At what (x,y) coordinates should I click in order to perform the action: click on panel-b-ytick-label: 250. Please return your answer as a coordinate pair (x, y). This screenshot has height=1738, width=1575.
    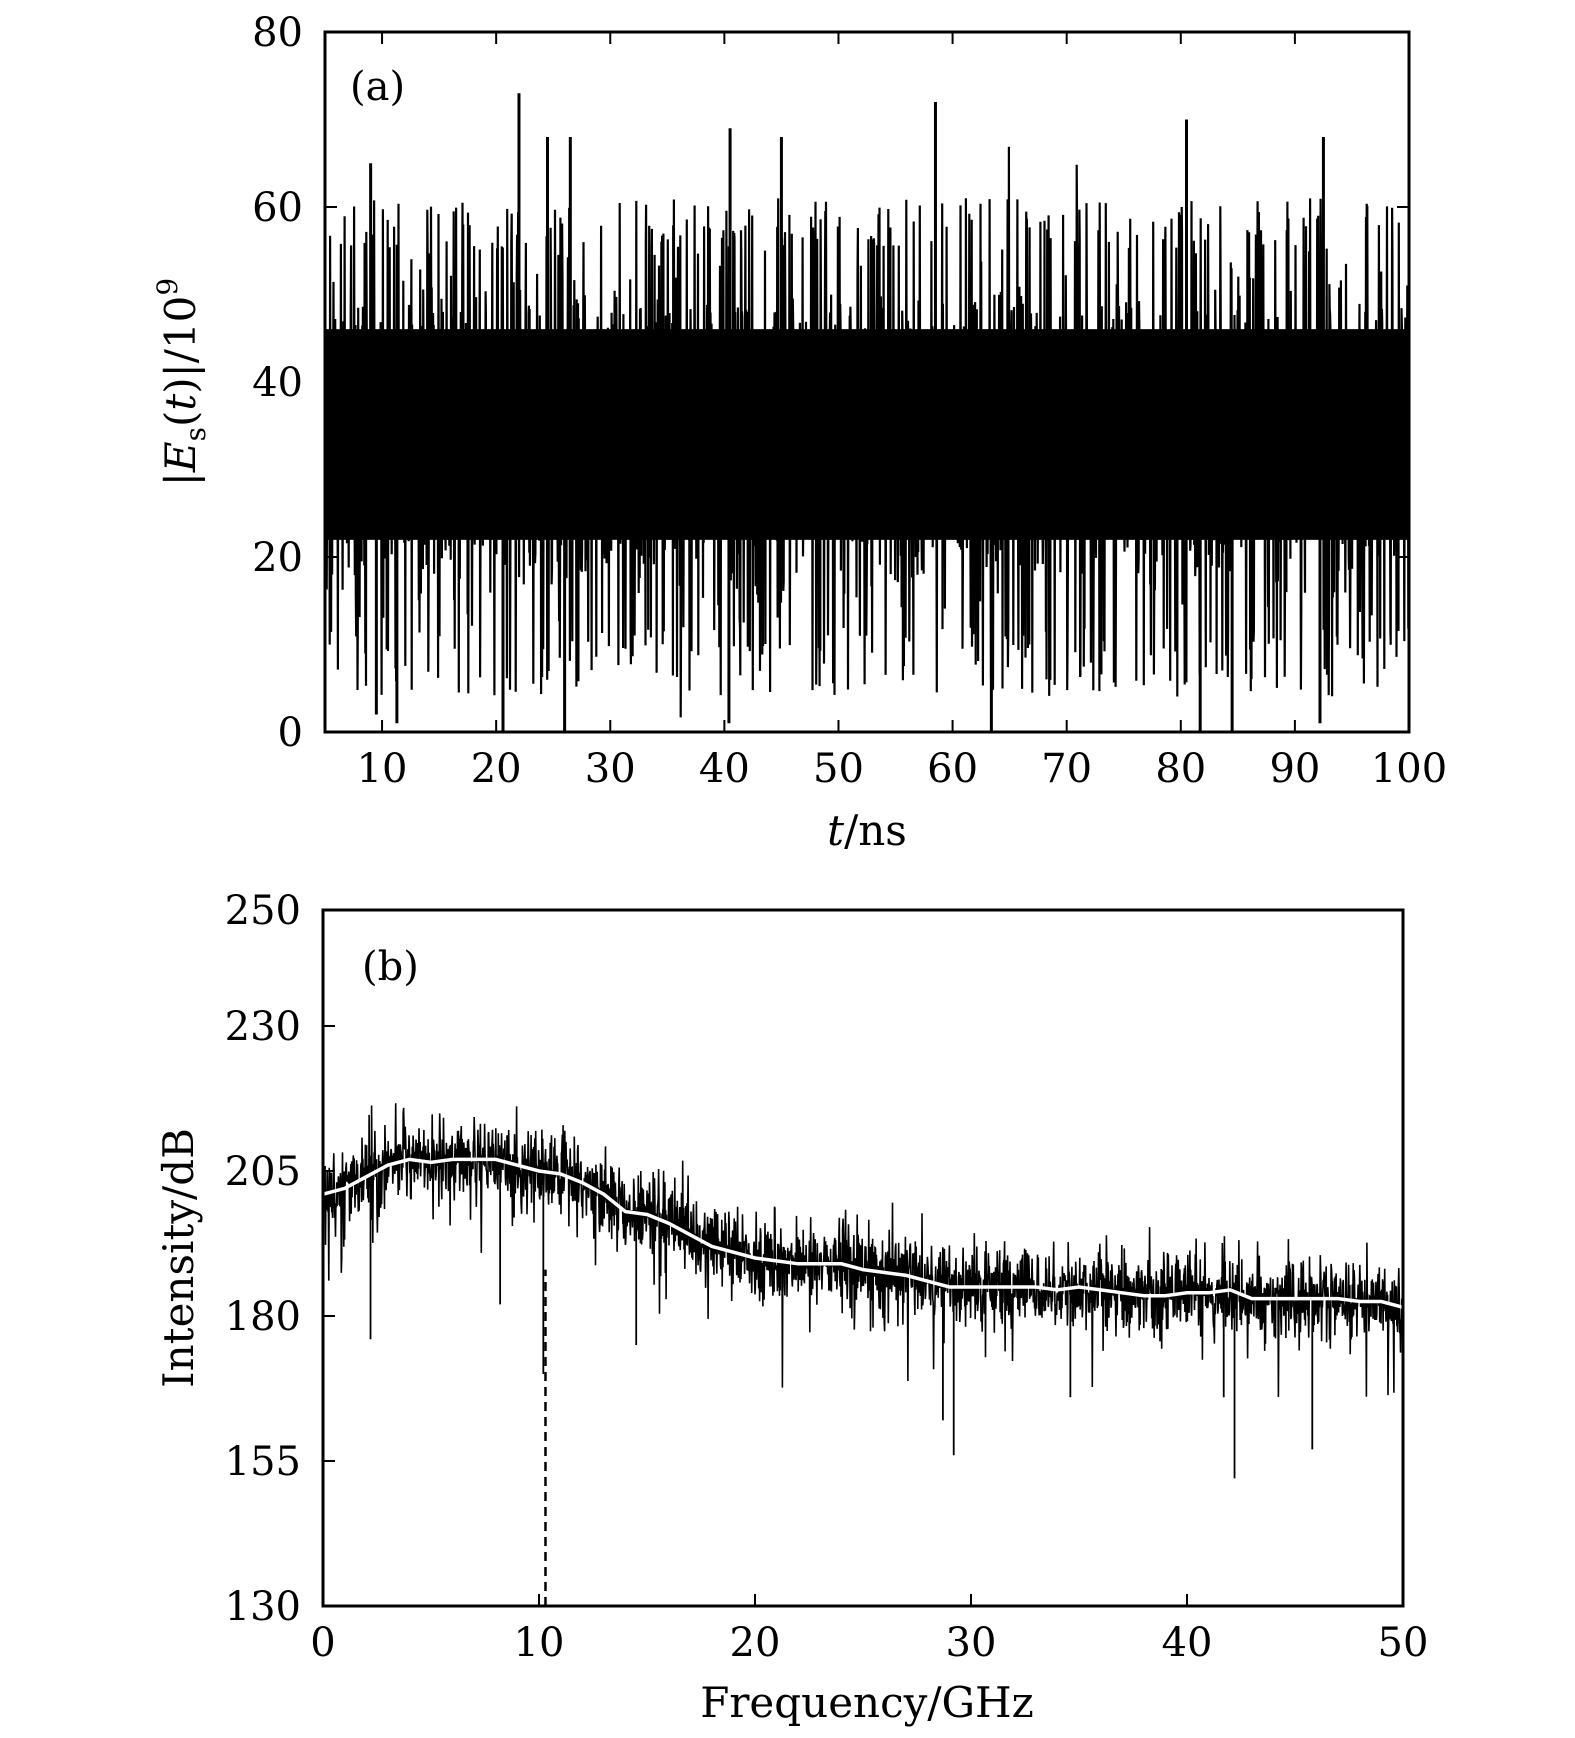
    Looking at the image, I should click on (263, 911).